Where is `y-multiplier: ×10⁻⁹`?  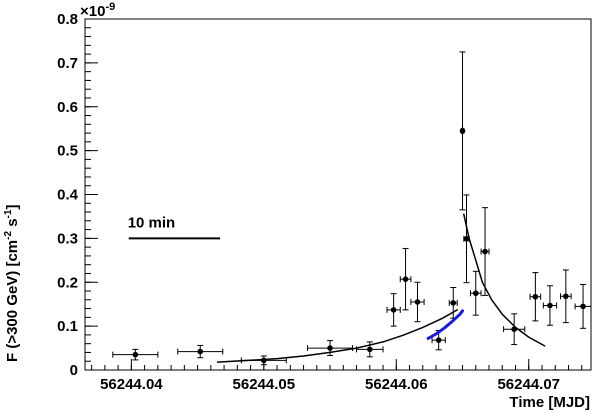 y-multiplier: ×10⁻⁹ is located at coordinates (97, 10).